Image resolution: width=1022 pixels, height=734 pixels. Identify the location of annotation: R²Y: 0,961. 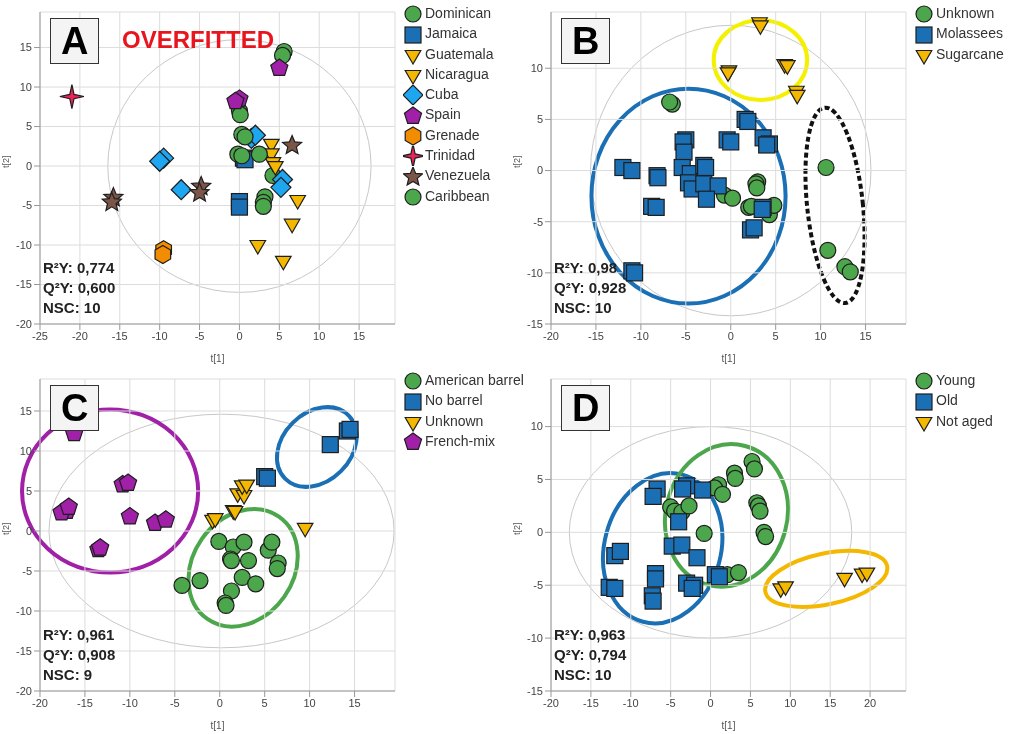
(79, 635).